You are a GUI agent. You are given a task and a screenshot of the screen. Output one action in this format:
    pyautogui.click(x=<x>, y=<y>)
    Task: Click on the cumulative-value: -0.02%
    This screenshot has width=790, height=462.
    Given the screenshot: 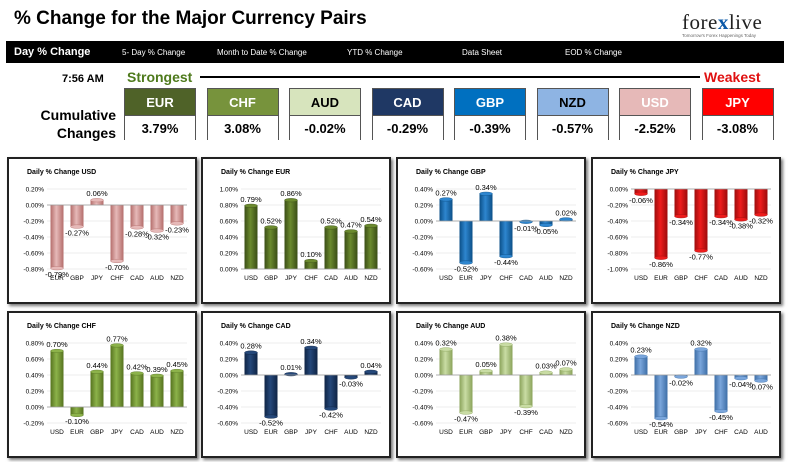 What is the action you would take?
    pyautogui.click(x=325, y=127)
    